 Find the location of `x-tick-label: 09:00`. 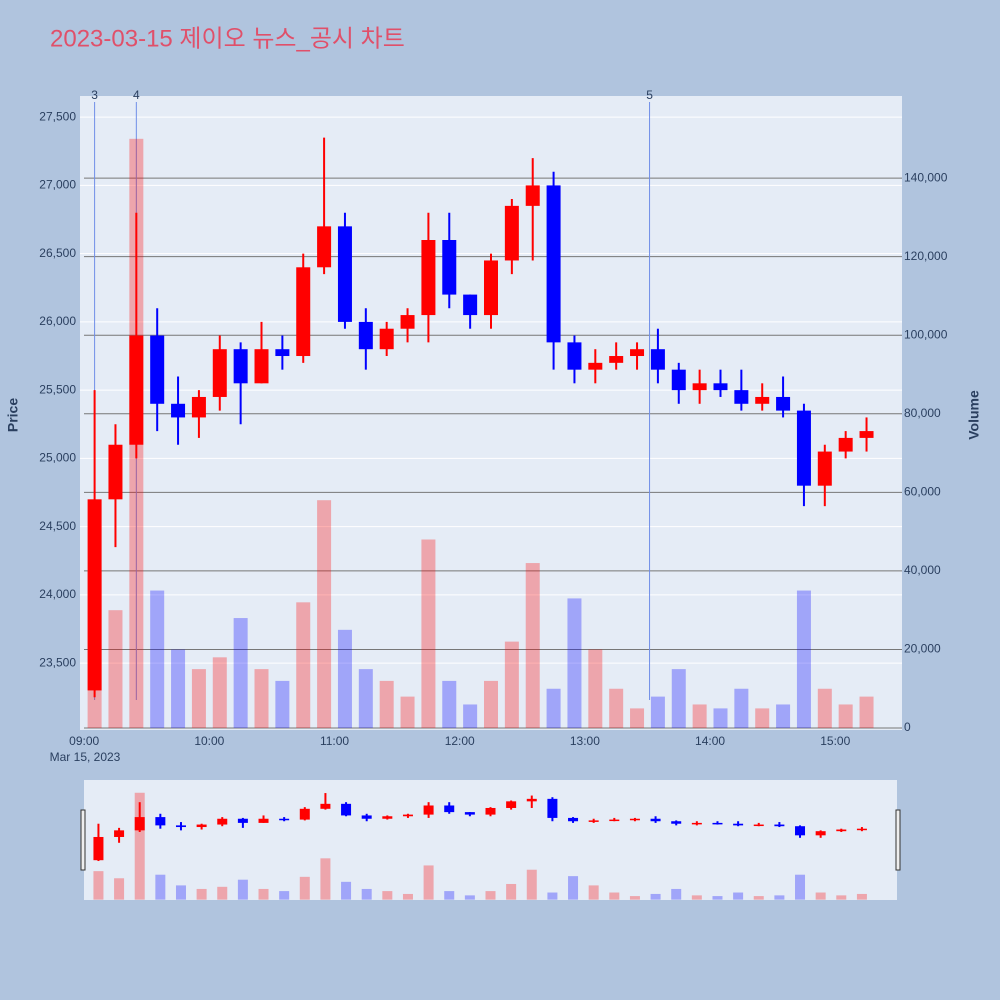

x-tick-label: 09:00 is located at coordinates (84, 741).